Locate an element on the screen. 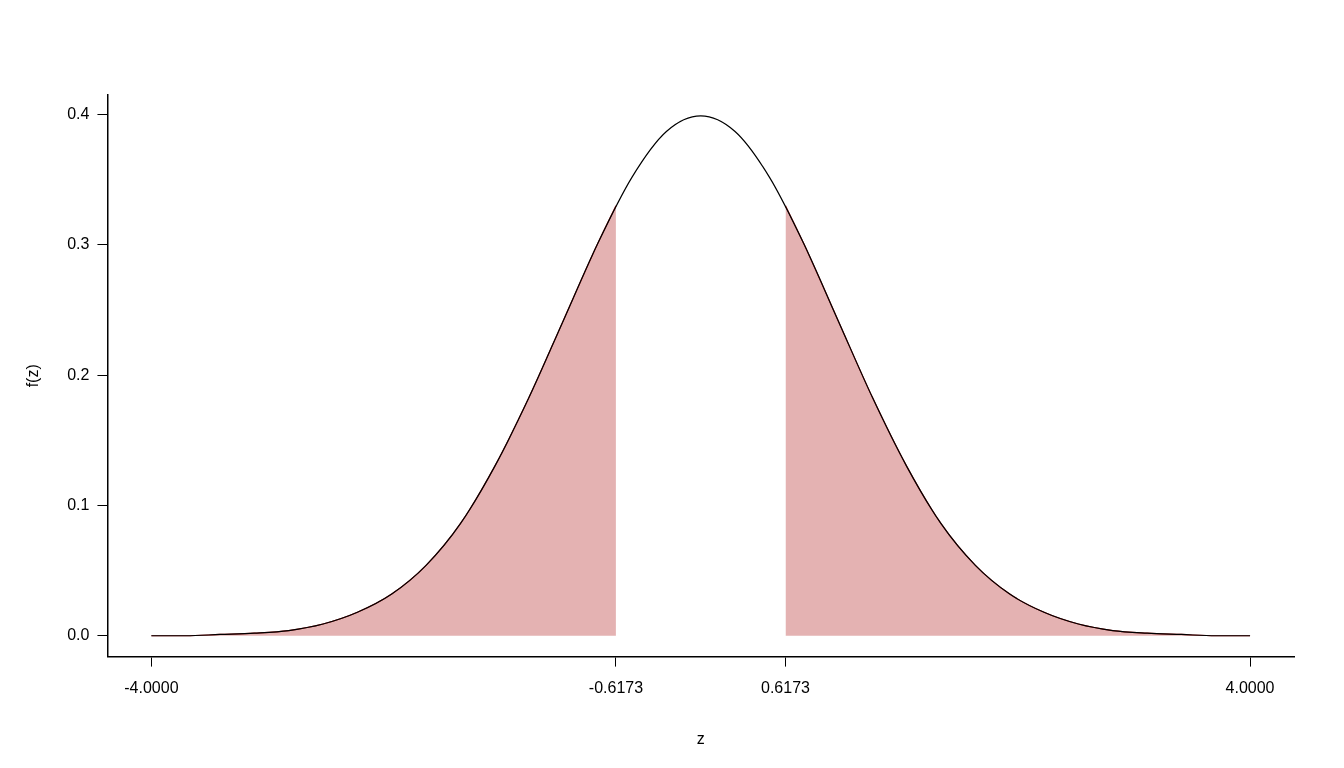 The width and height of the screenshot is (1344, 768). x-axis-title: z is located at coordinates (700, 738).